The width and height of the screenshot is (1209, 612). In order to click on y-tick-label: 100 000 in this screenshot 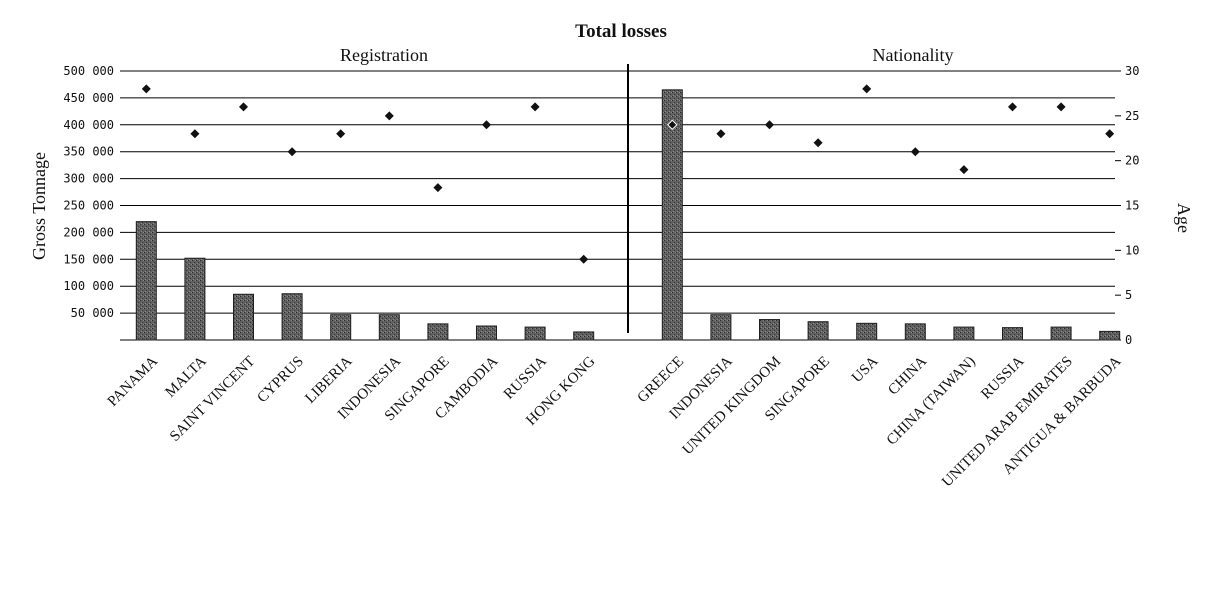, I will do `click(88, 286)`.